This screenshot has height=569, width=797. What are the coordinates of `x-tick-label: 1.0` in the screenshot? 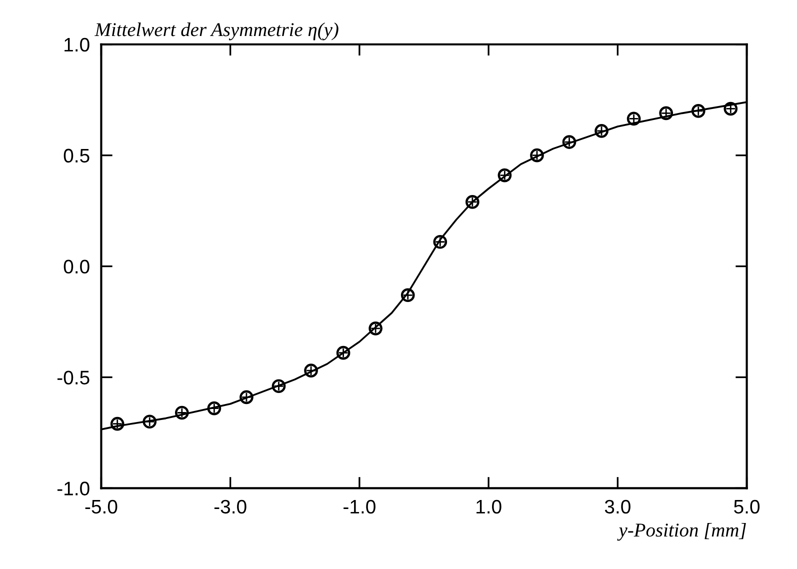 It's located at (489, 507).